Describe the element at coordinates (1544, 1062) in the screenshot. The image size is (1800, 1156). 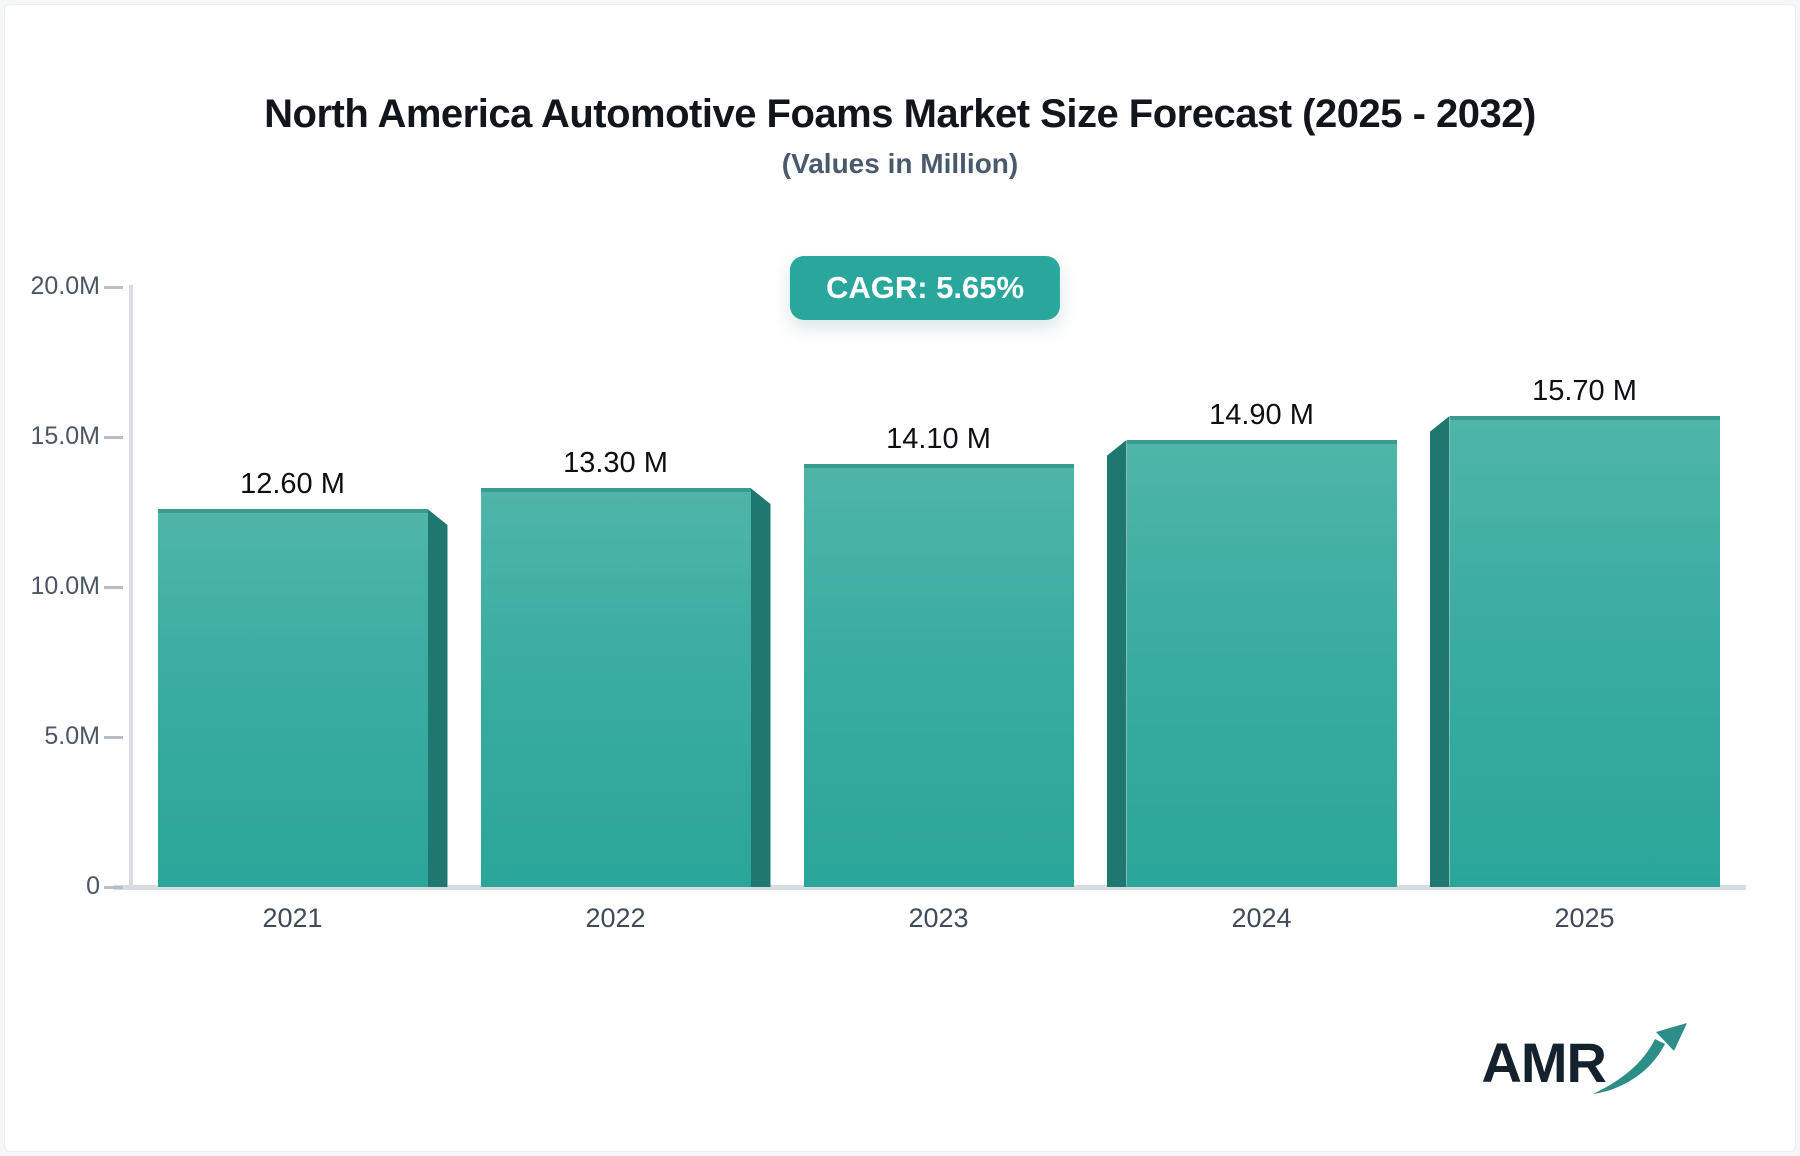
I see `brand-logo-text: AMR` at that location.